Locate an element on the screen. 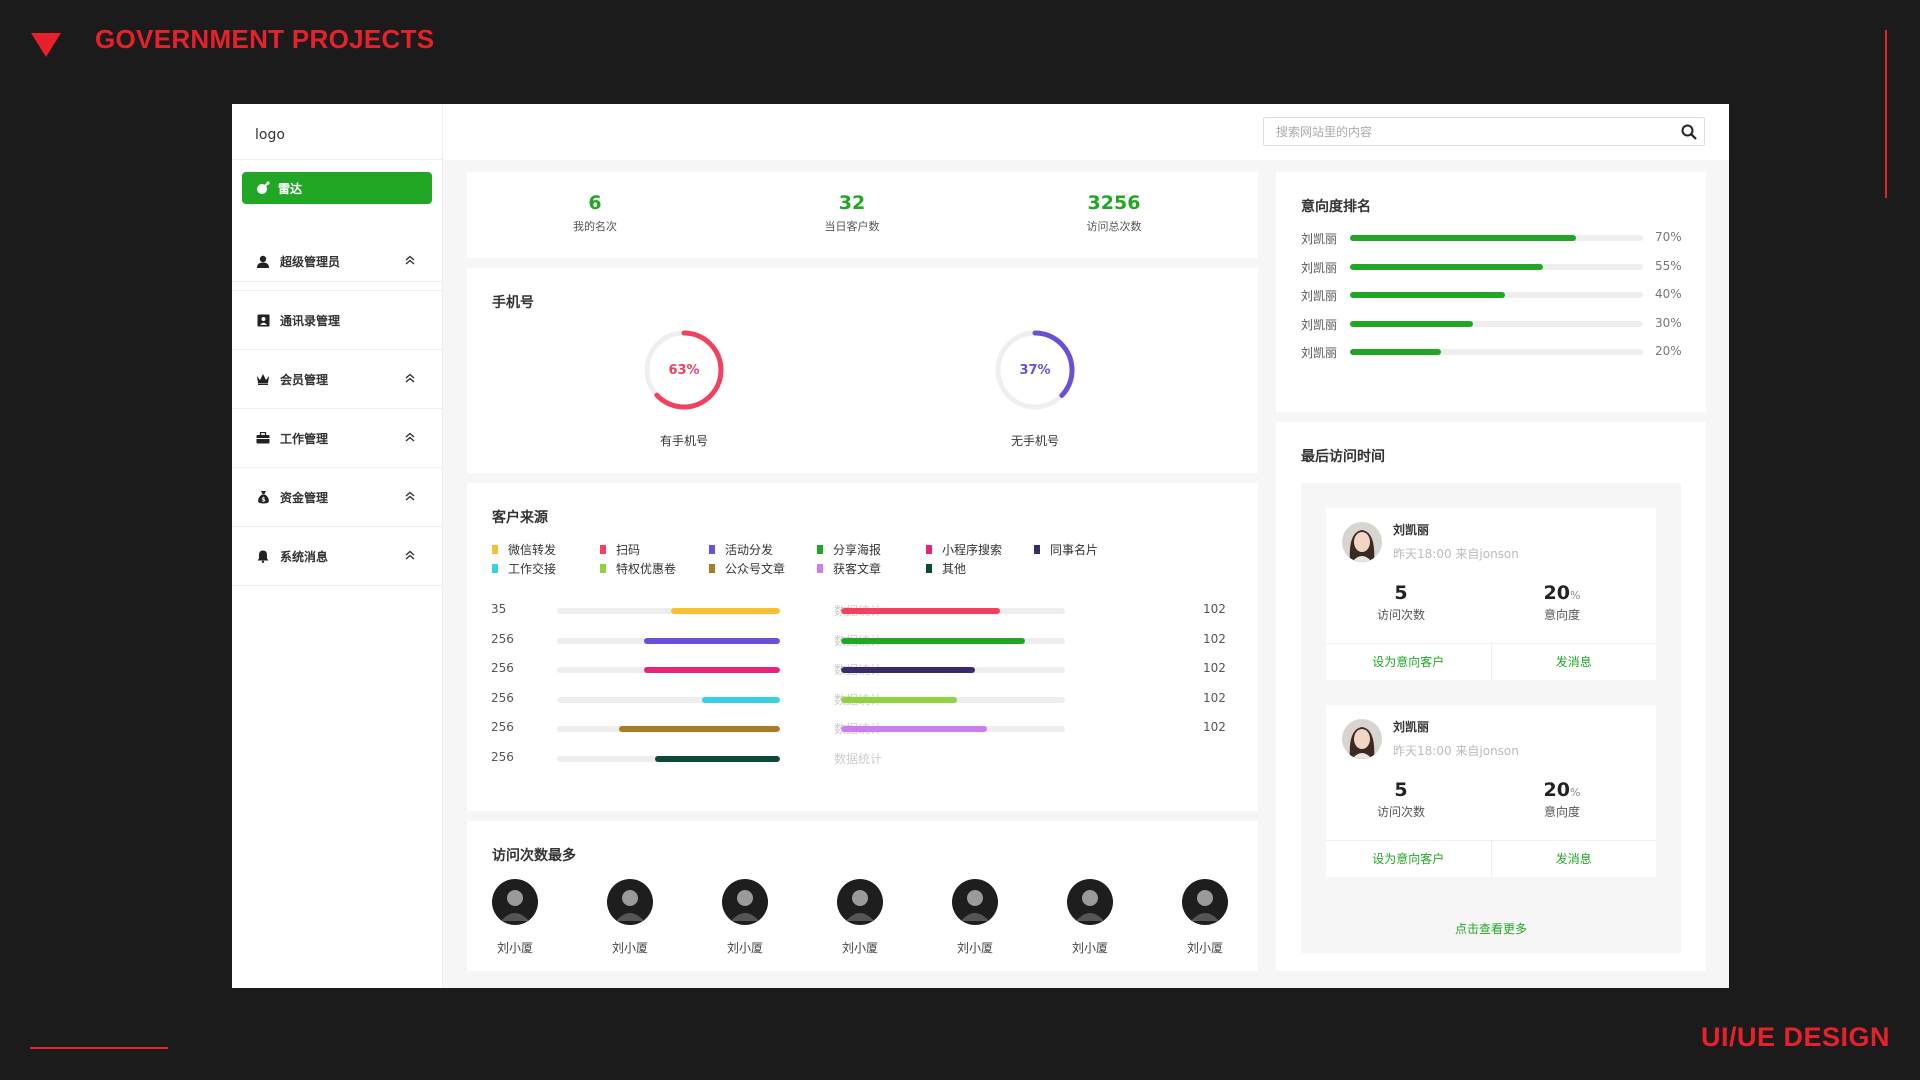 The width and height of the screenshot is (1920, 1080). view-more-link: 点击查看更多 is located at coordinates (1490, 929).